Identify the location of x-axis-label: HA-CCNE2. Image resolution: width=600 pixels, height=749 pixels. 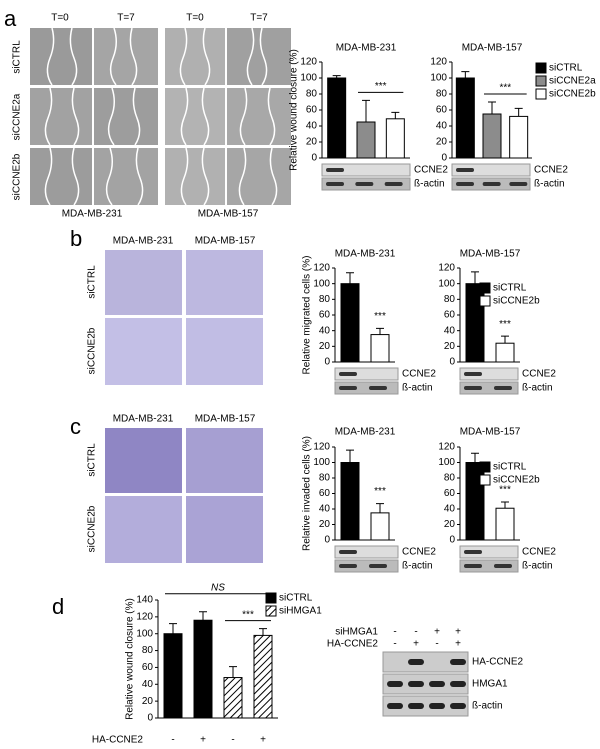
(118, 740).